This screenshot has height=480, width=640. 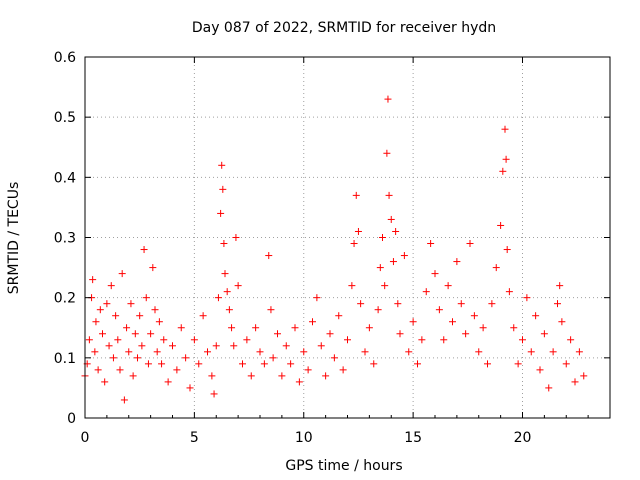 What do you see at coordinates (343, 466) in the screenshot?
I see `x-axis-label: GPS time / hours` at bounding box center [343, 466].